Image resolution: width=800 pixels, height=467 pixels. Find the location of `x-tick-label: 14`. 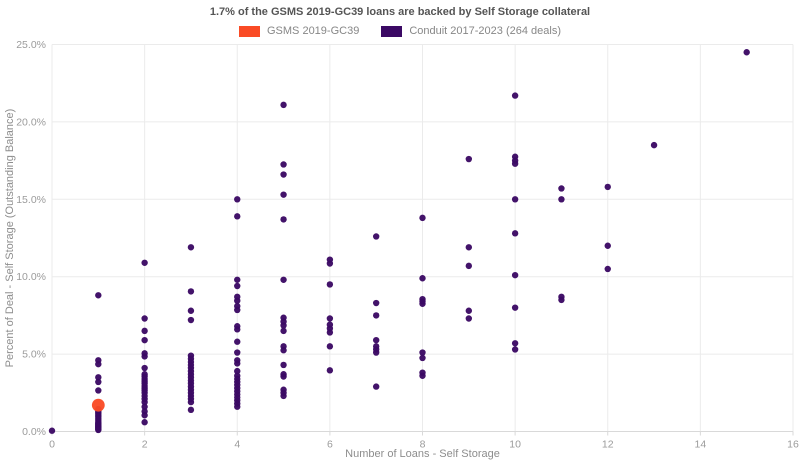

x-tick-label: 14 is located at coordinates (701, 445).